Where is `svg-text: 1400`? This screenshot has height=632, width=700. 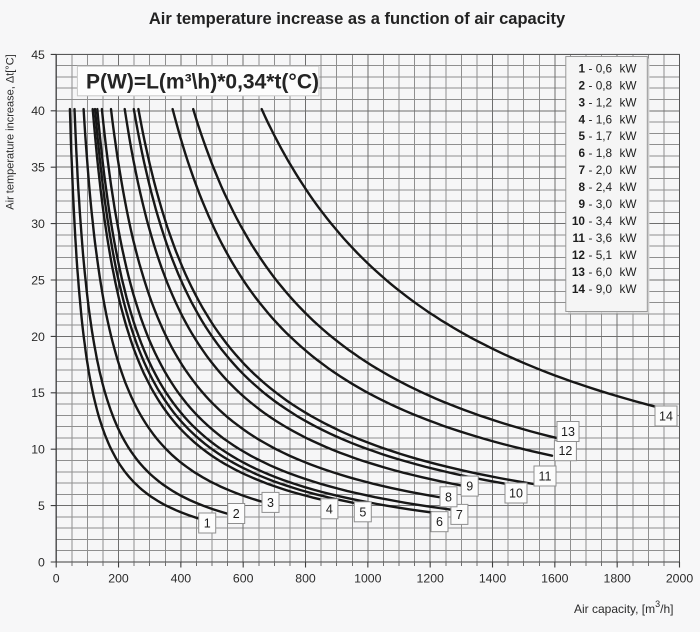 svg-text: 1400 is located at coordinates (493, 579).